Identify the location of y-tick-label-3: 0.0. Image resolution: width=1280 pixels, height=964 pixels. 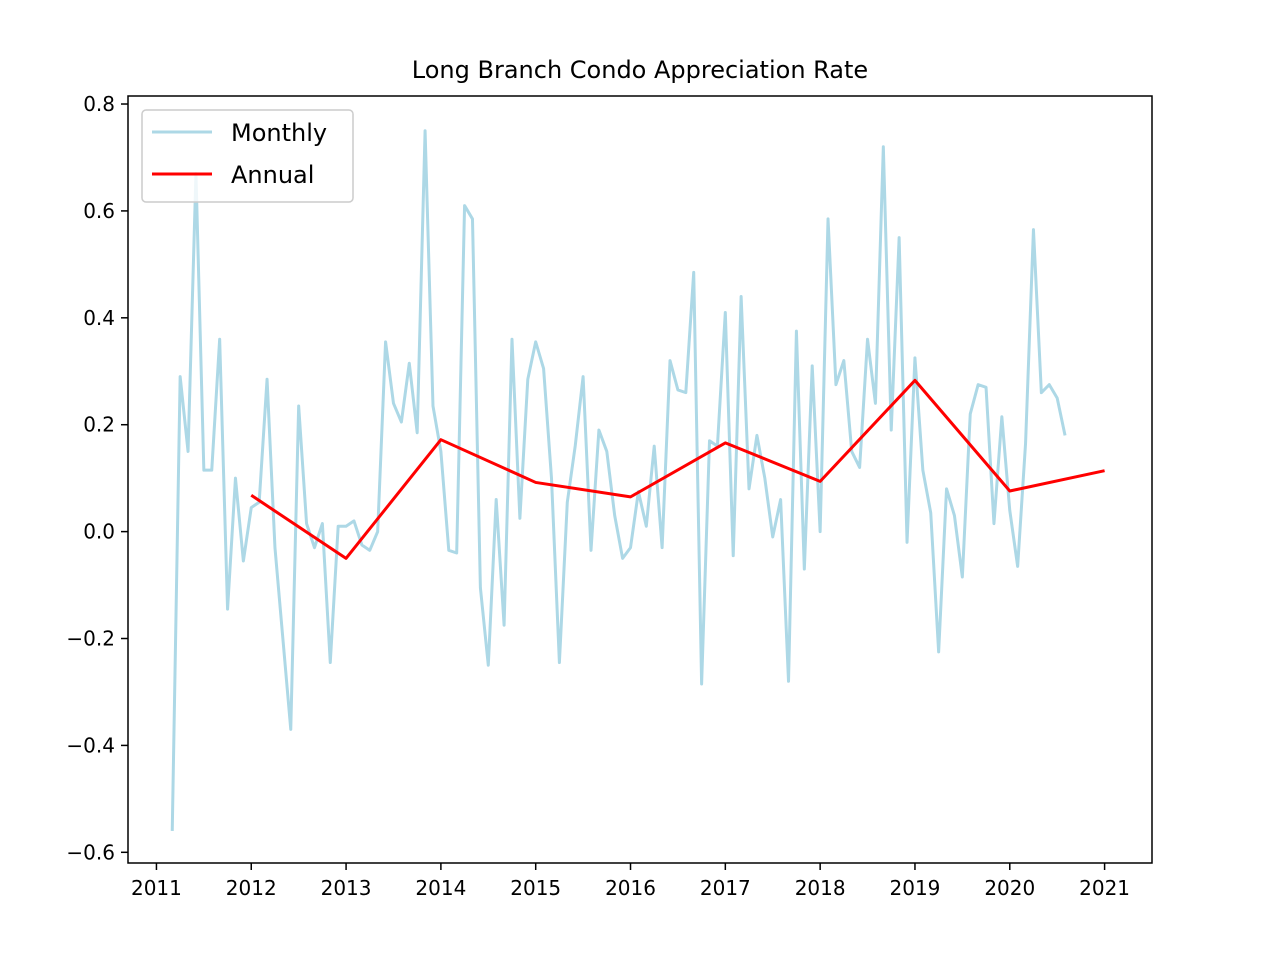
(99, 532).